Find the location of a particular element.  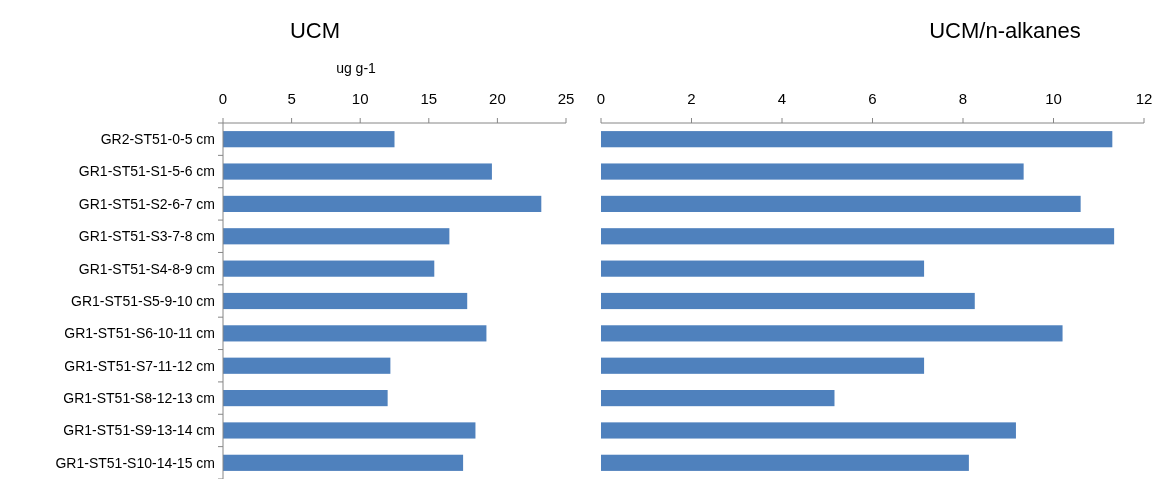

x-tick-label: 4 is located at coordinates (782, 98).